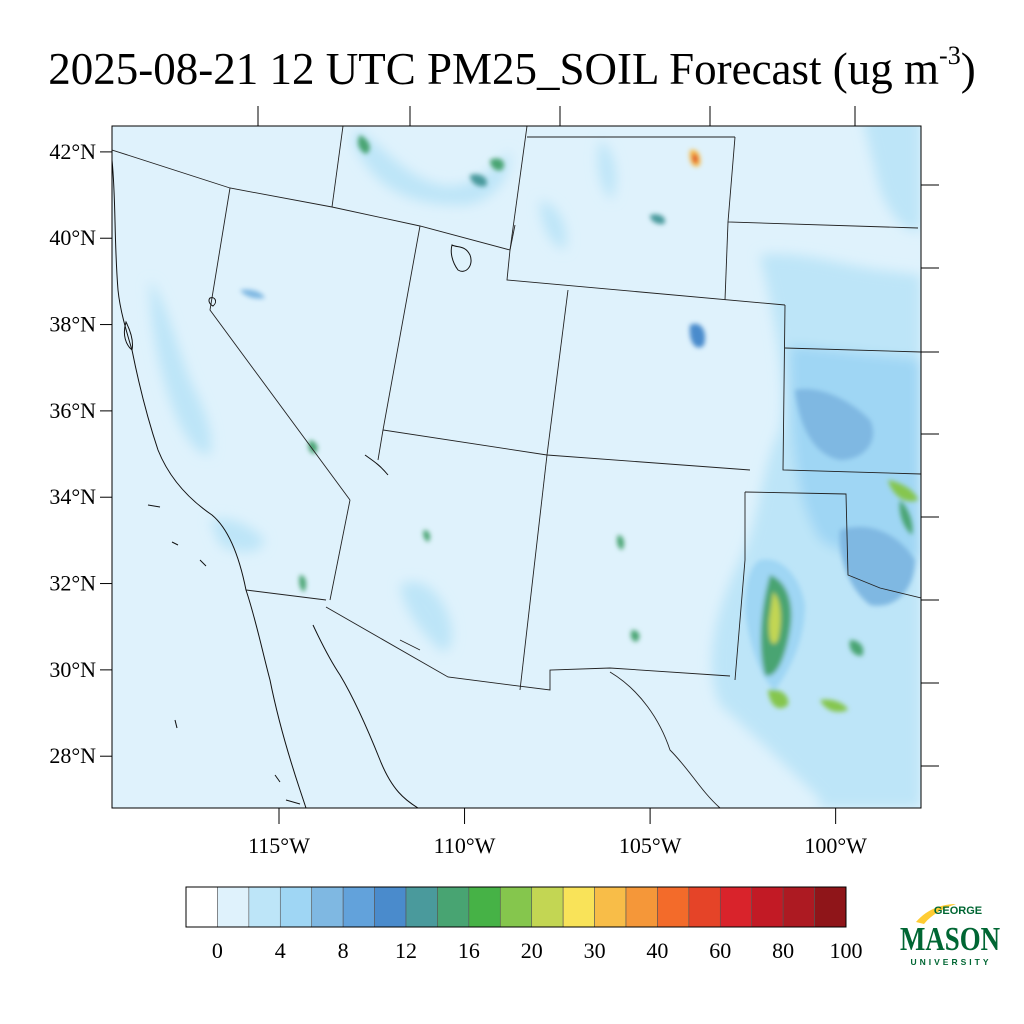 The height and width of the screenshot is (1024, 1024). What do you see at coordinates (469, 950) in the screenshot?
I see `colorbar-label: 16` at bounding box center [469, 950].